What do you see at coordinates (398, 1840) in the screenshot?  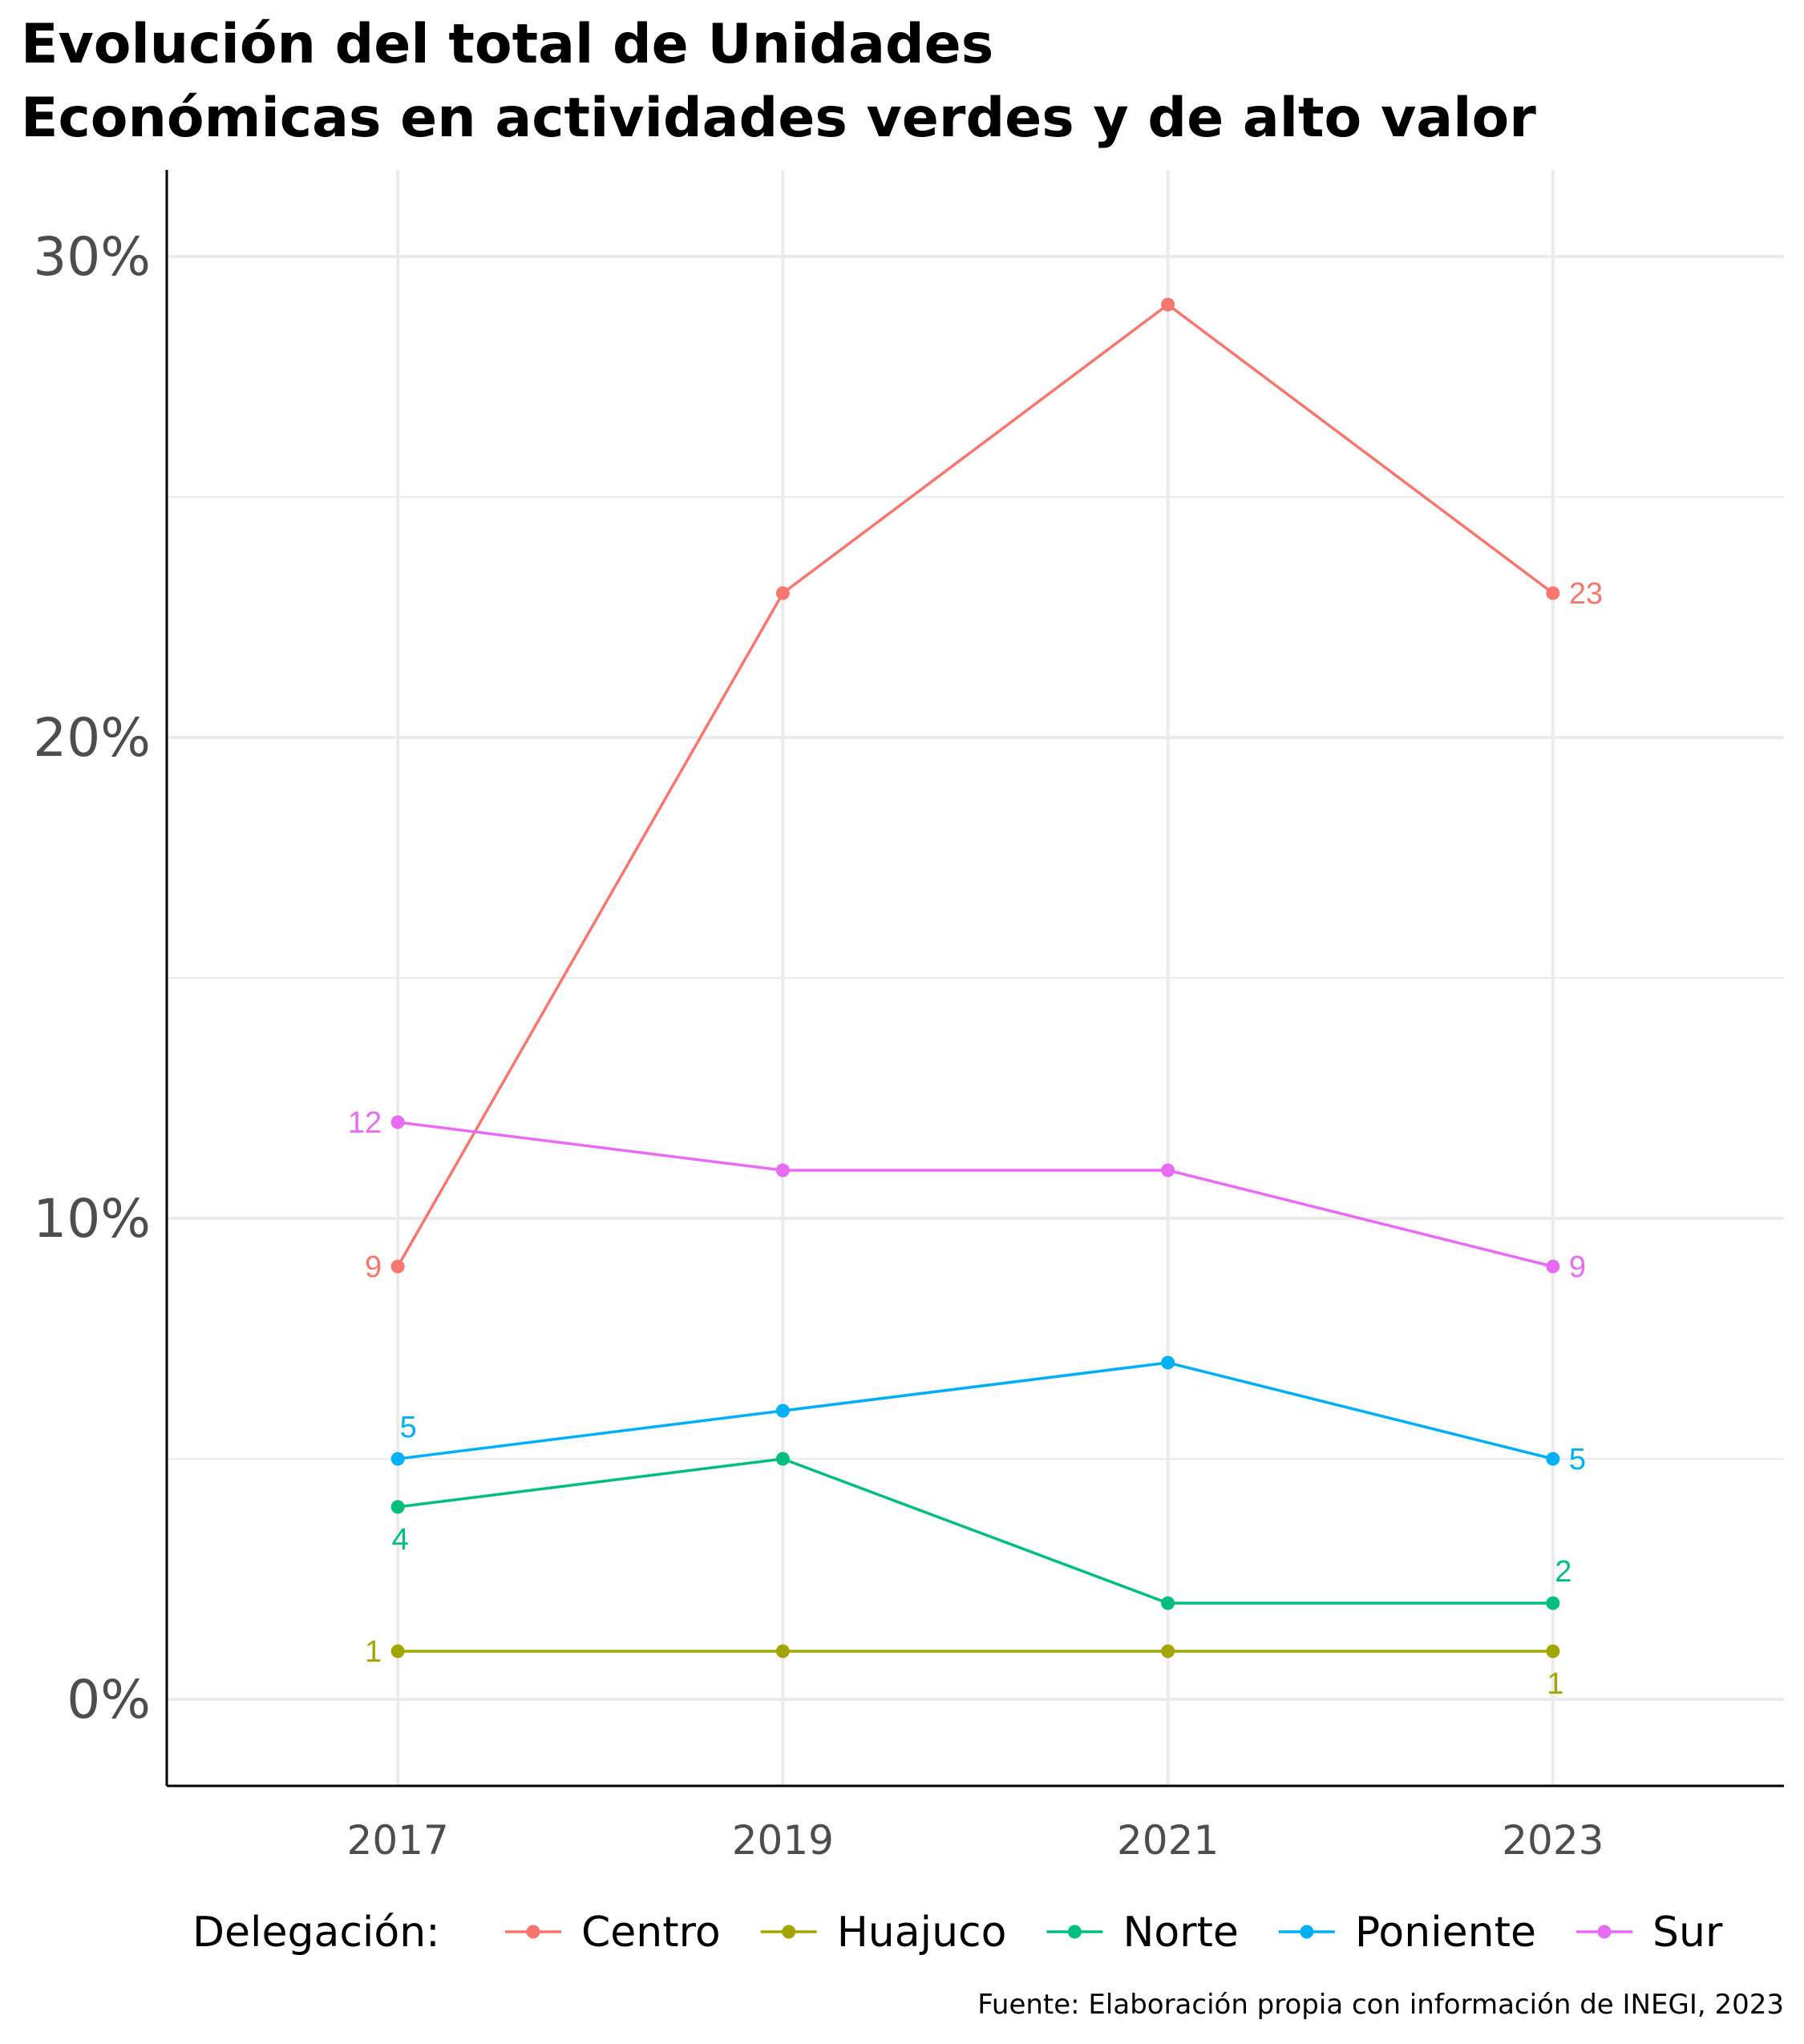 I see `x-tick-label: 2017` at bounding box center [398, 1840].